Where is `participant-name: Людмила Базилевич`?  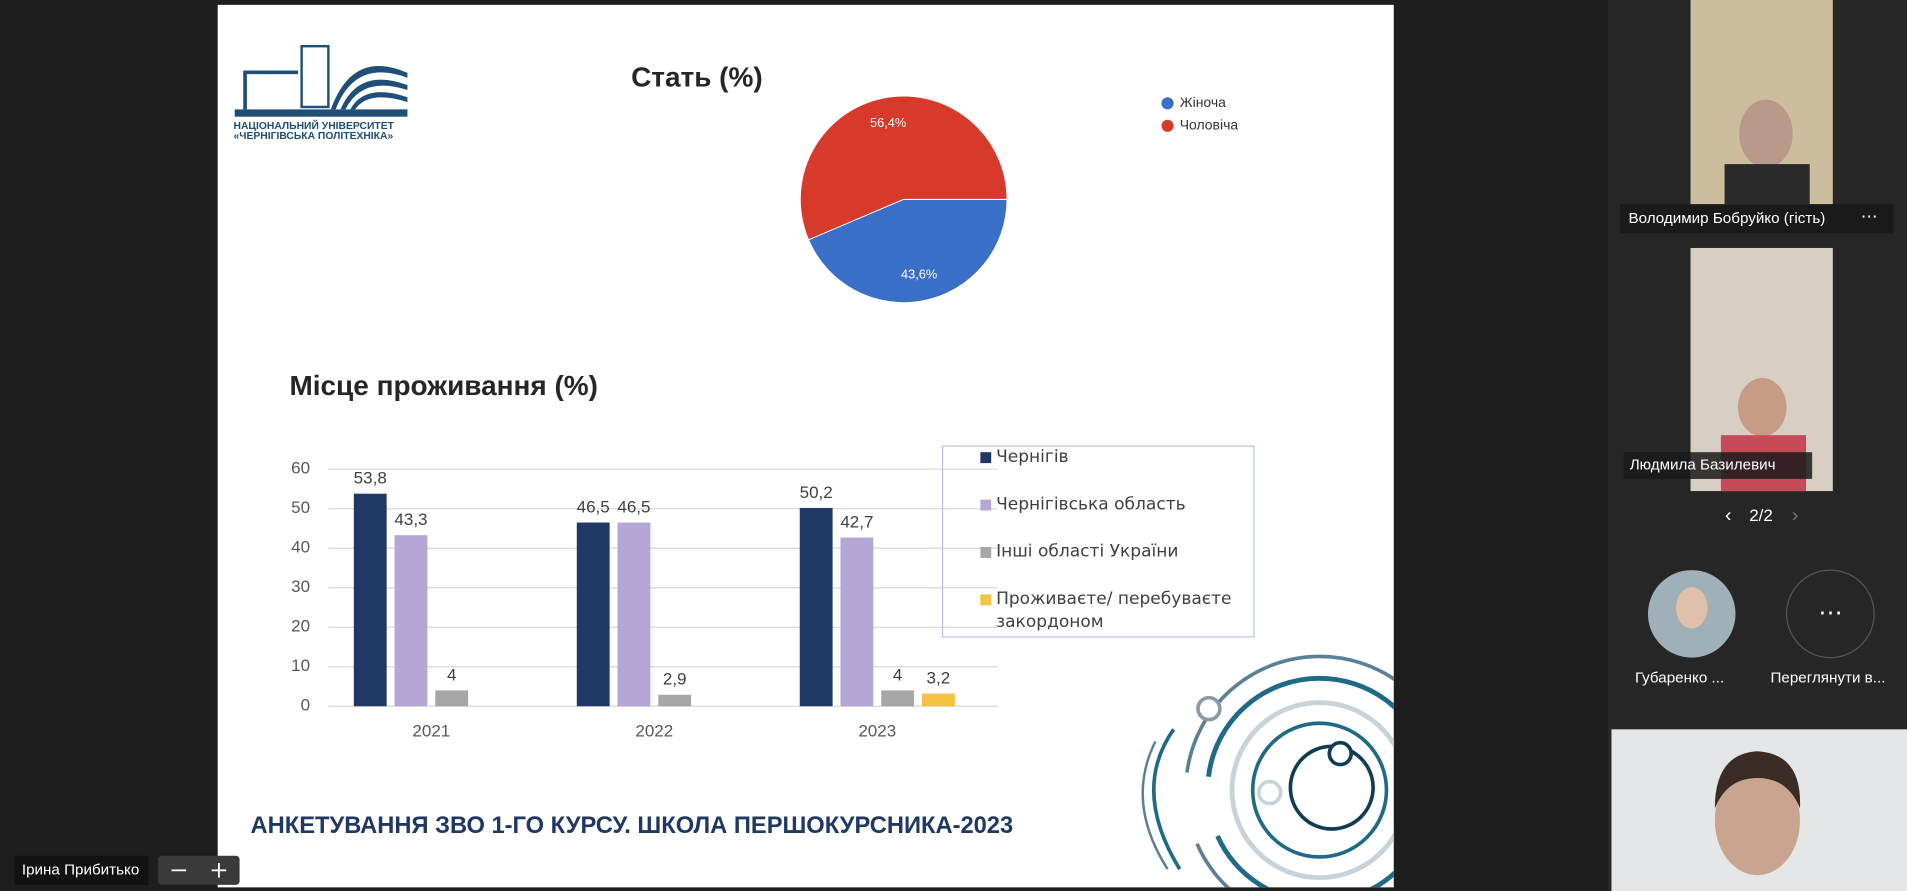
participant-name: Людмила Базилевич is located at coordinates (1703, 465).